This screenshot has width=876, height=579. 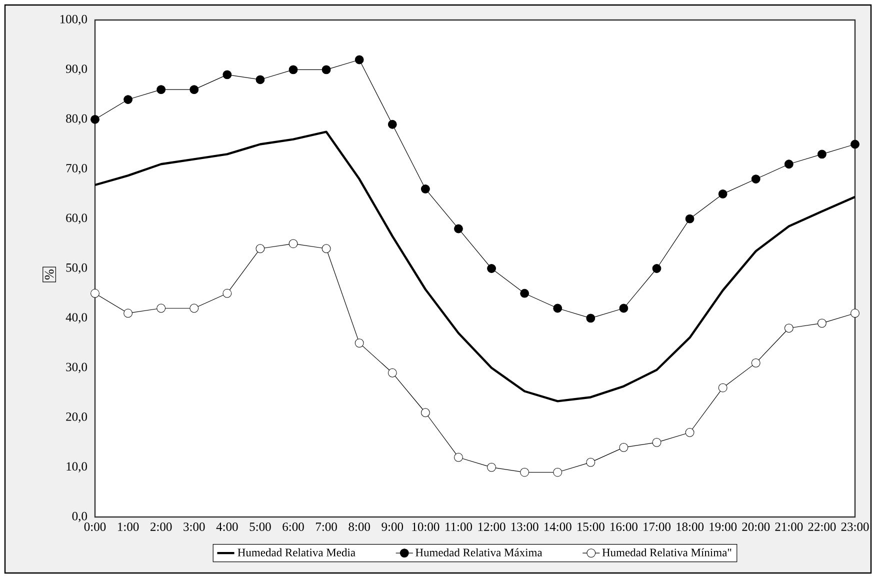 I want to click on x-tick-label: 10:00, so click(x=426, y=527).